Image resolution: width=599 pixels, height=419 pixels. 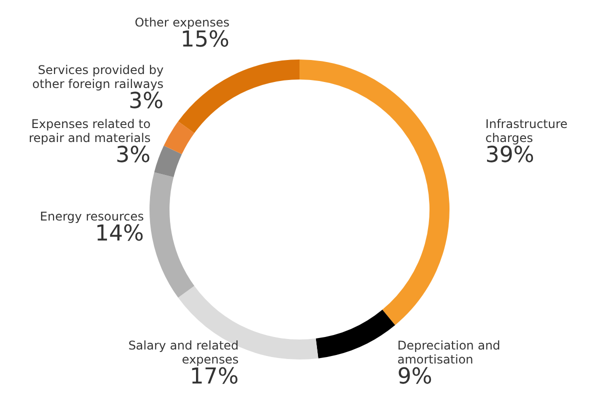 I want to click on data-label: 15%, so click(x=205, y=40).